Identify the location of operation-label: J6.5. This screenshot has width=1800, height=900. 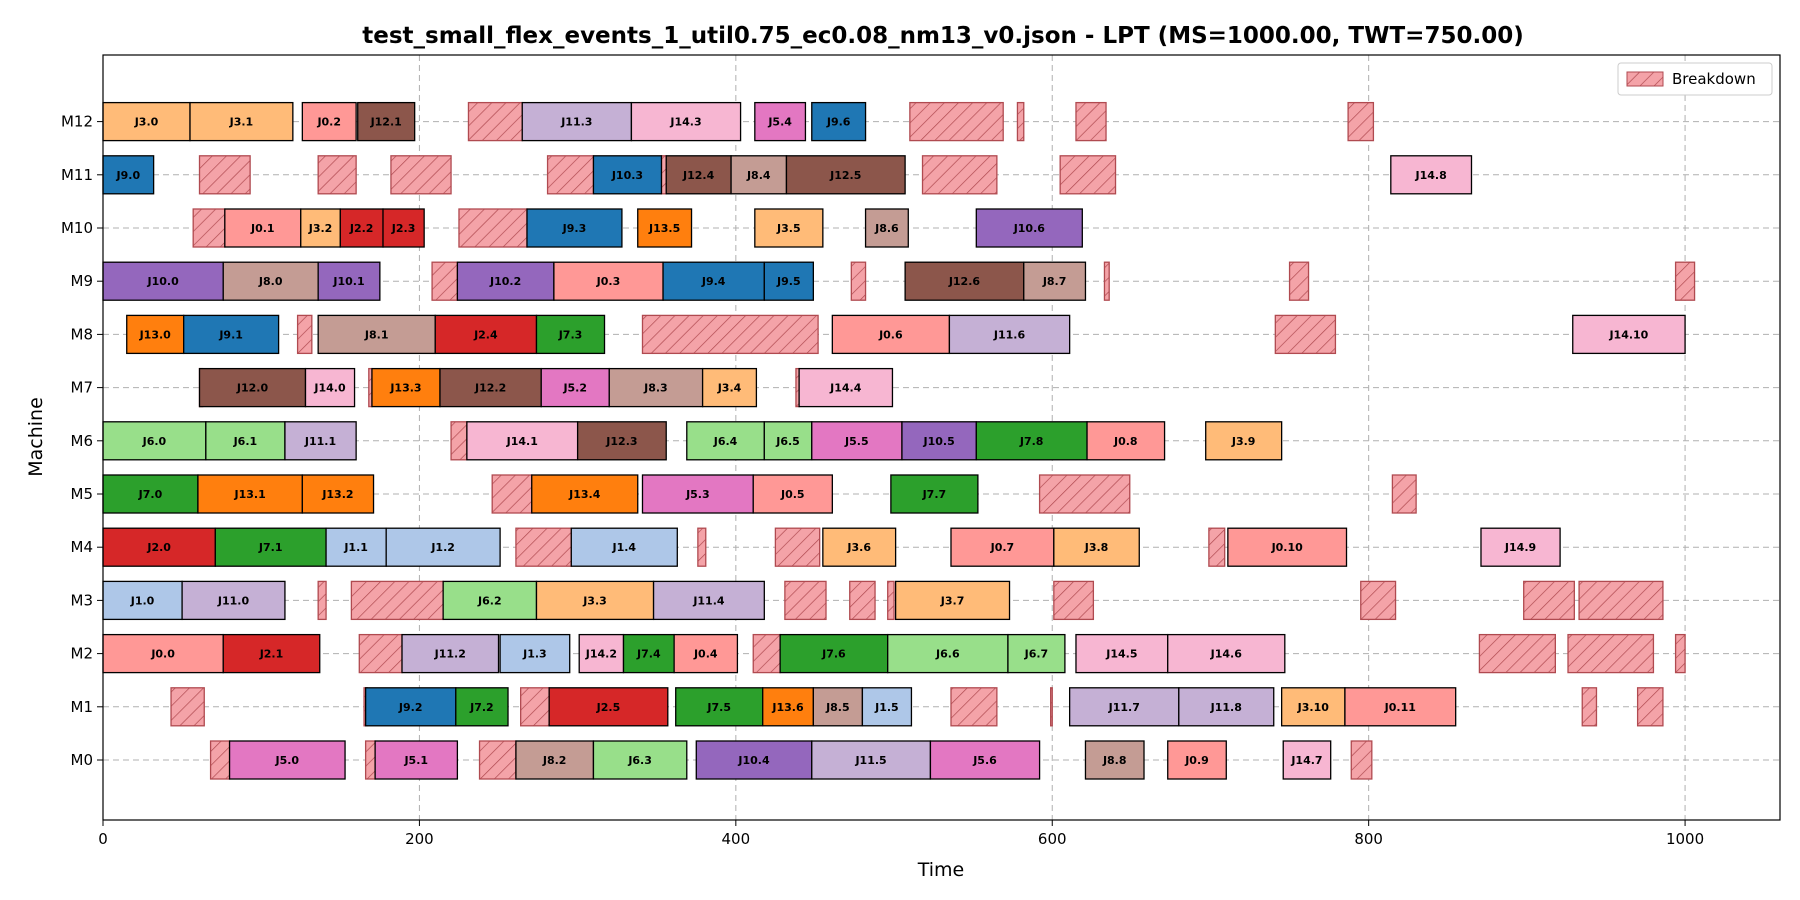
(787, 441).